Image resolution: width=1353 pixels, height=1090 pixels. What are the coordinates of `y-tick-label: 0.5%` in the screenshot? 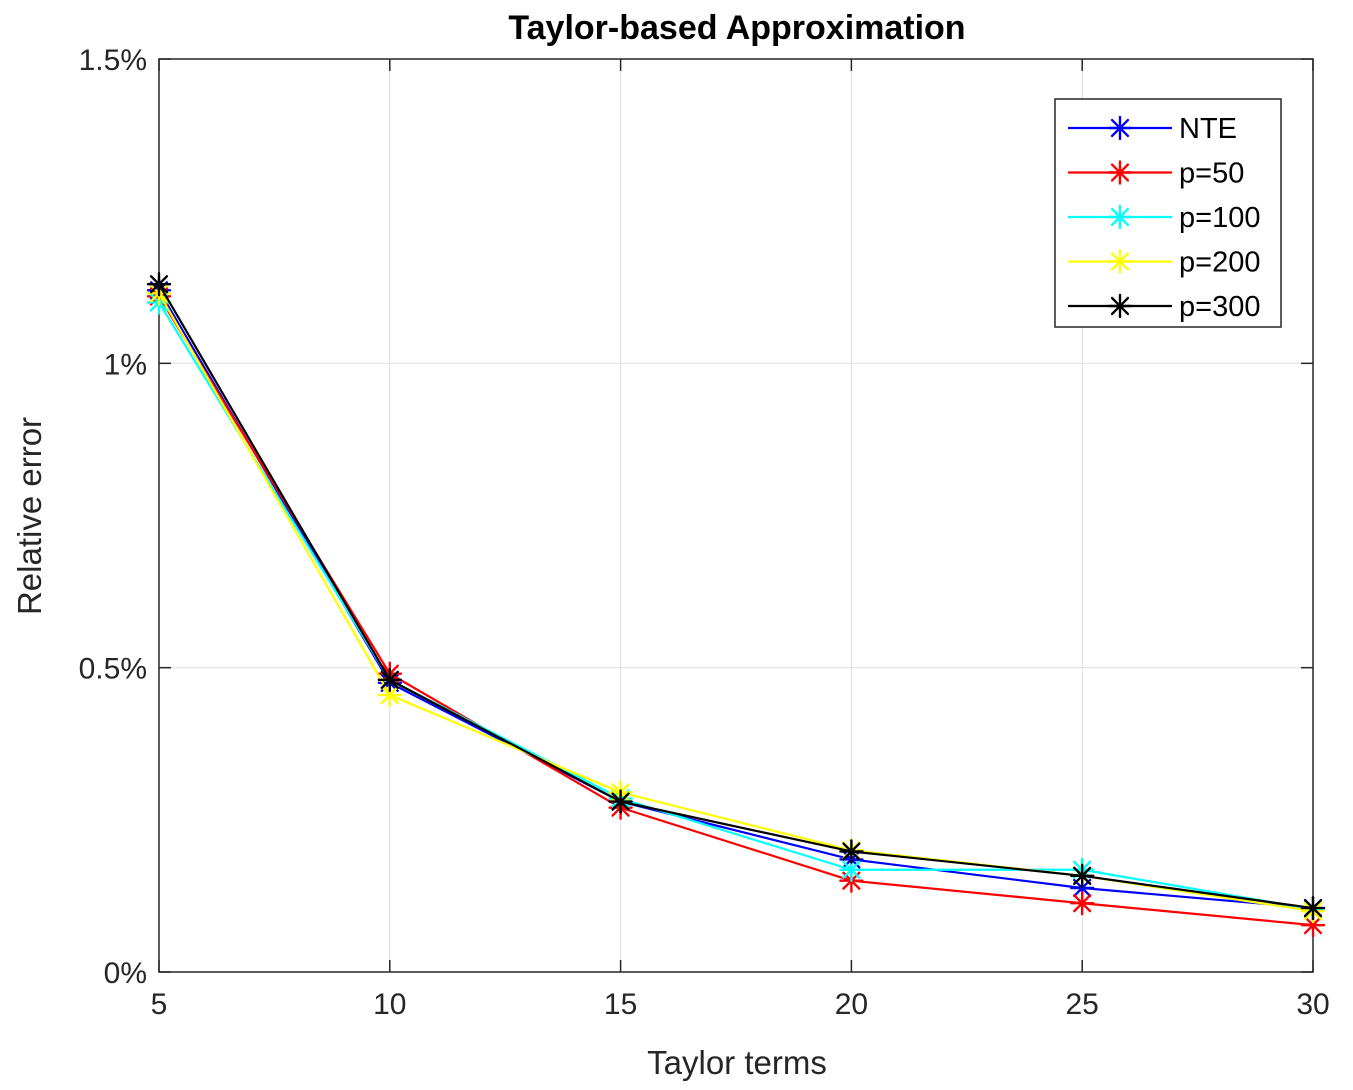 It's located at (113, 669).